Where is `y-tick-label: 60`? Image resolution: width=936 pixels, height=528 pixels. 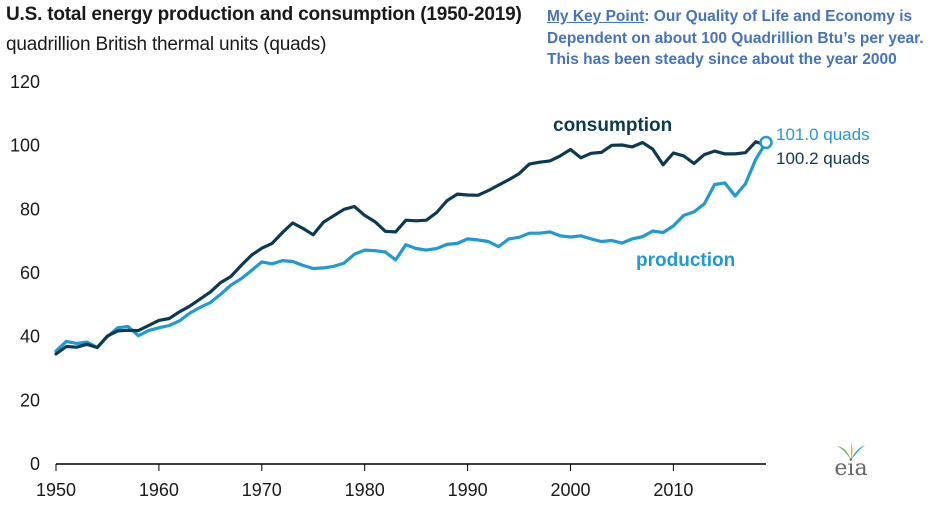
y-tick-label: 60 is located at coordinates (30, 273).